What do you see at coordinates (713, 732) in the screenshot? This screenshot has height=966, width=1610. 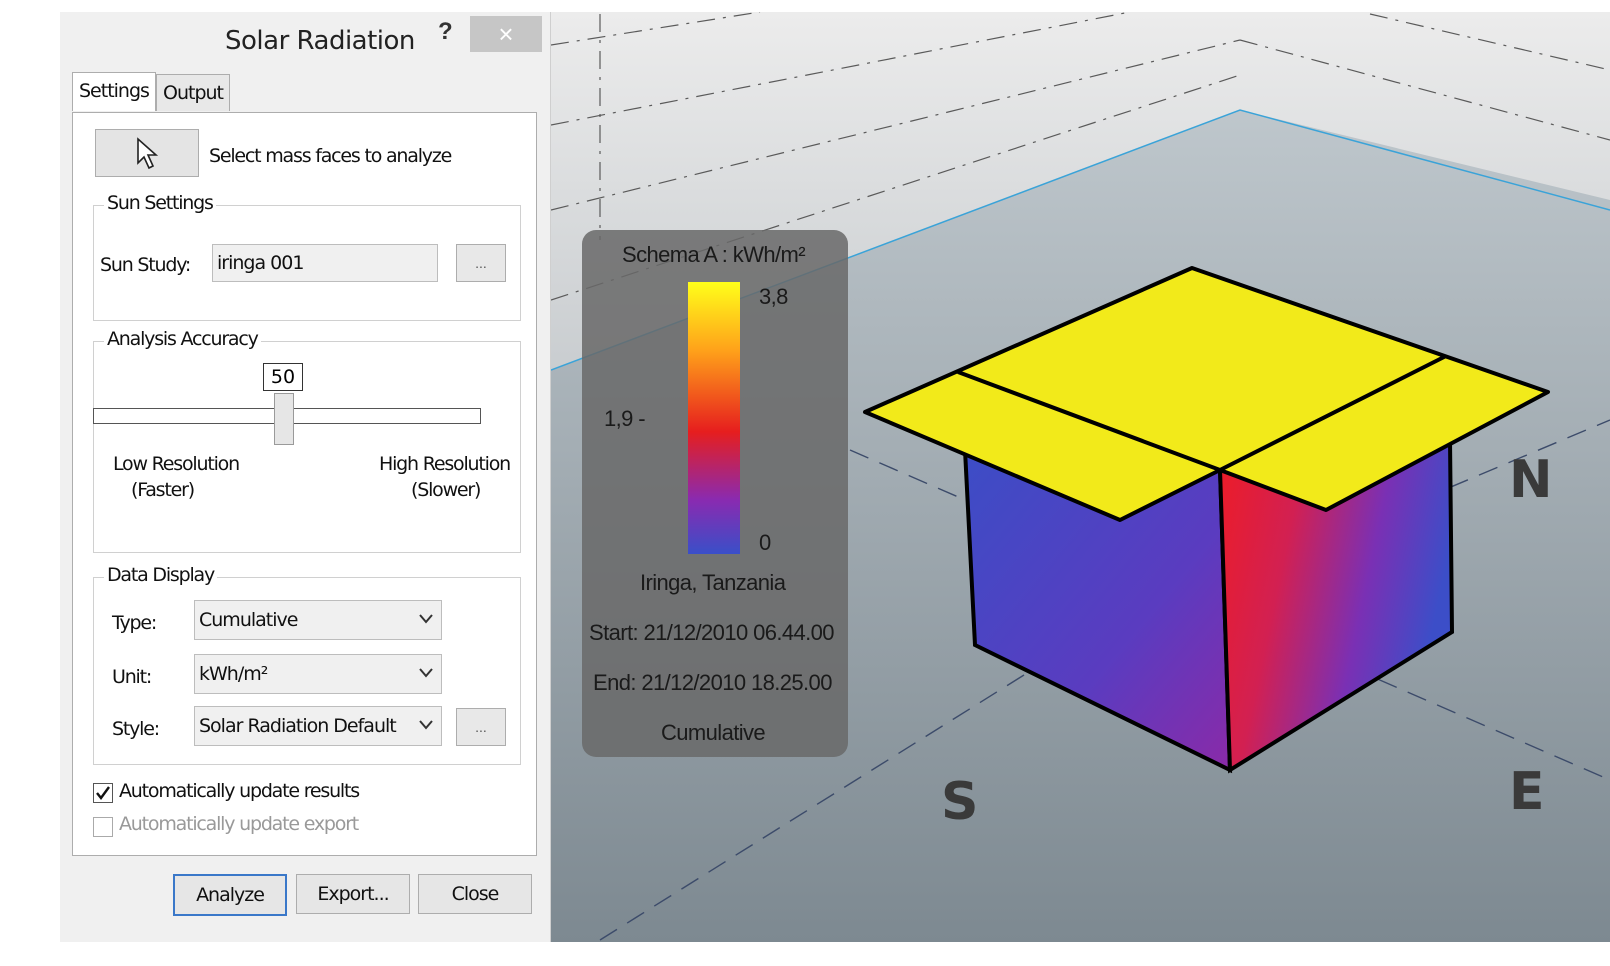 I see `legend-type: Cumulative` at bounding box center [713, 732].